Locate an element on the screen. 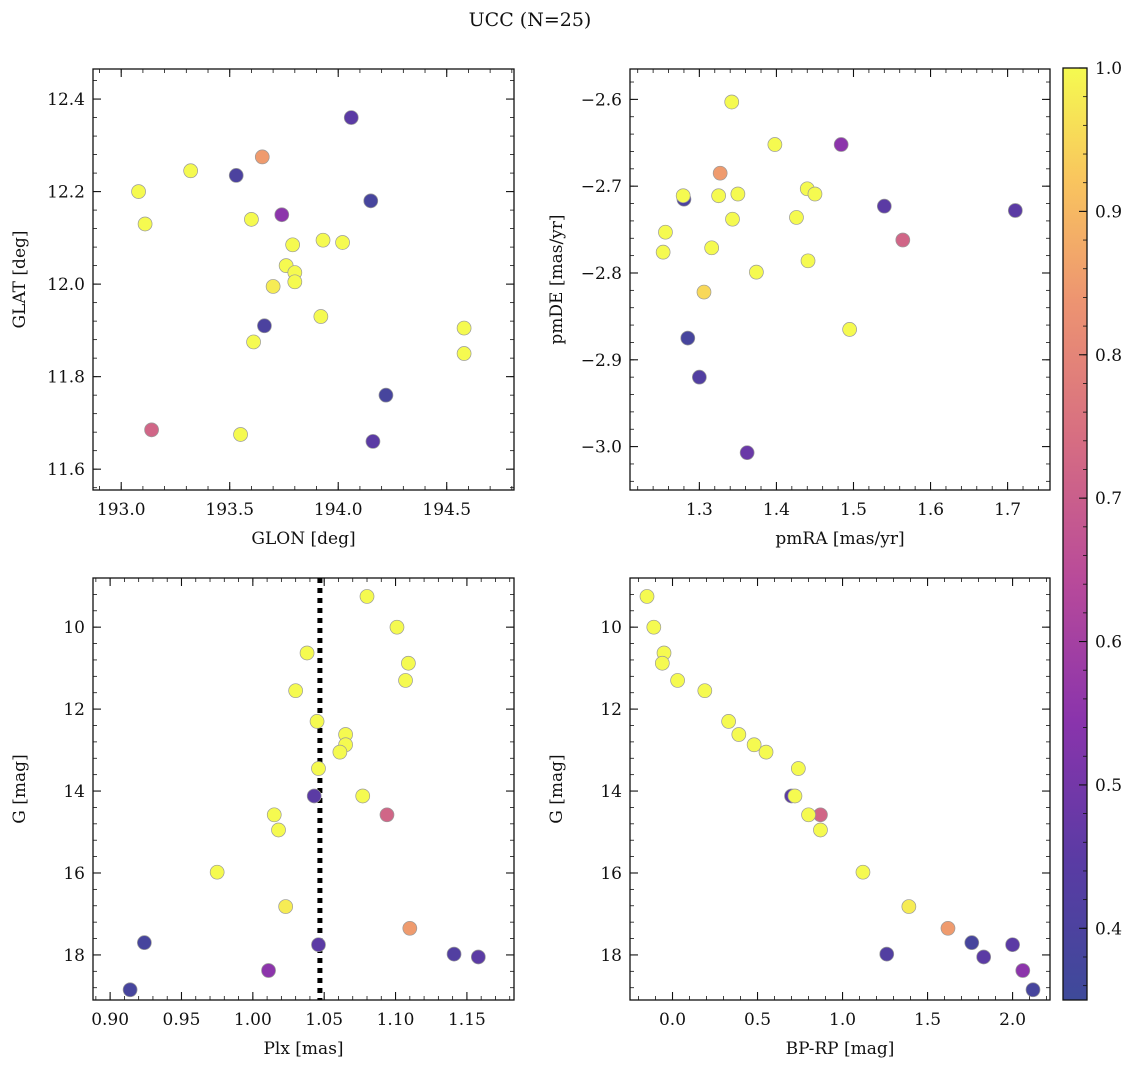  x-axis-label: BP-RP [mag] is located at coordinates (840, 1049).